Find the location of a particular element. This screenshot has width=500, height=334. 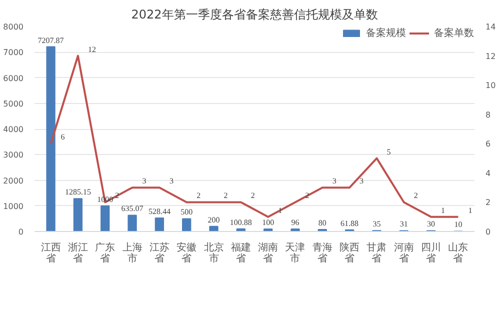

data-label: 61.88 is located at coordinates (349, 223).